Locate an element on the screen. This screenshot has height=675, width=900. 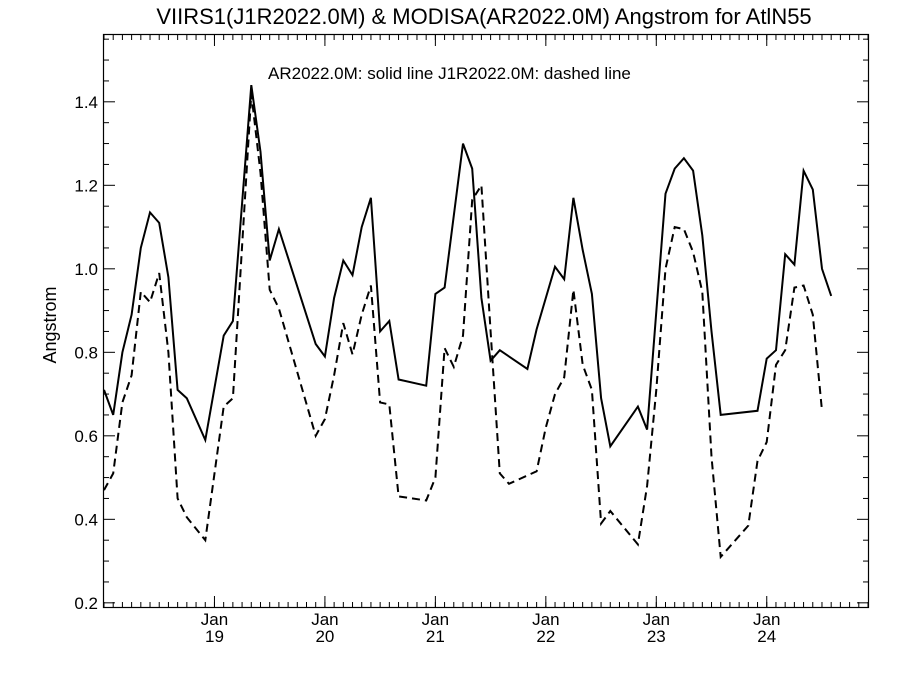
x-tick-year-label: 21 is located at coordinates (435, 636).